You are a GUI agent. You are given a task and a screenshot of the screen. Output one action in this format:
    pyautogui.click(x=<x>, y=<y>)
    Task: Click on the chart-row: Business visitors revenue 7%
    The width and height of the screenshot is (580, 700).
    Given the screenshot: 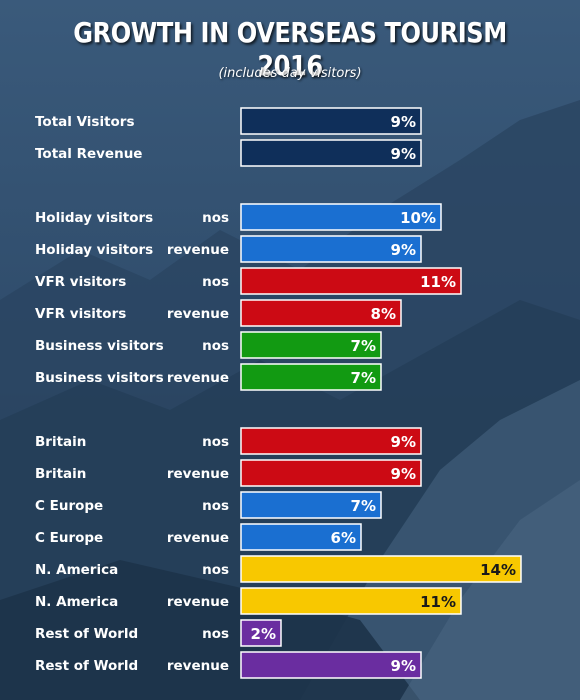 What is the action you would take?
    pyautogui.click(x=208, y=377)
    